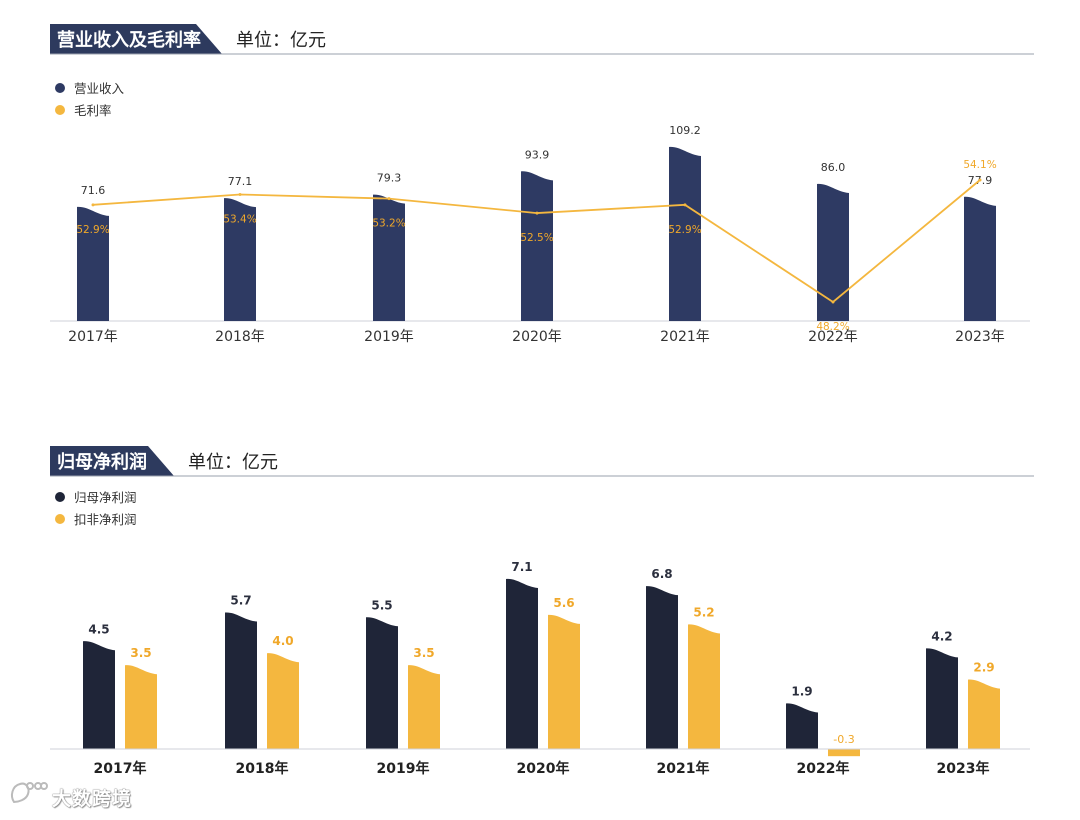 The height and width of the screenshot is (820, 1080). Describe the element at coordinates (389, 178) in the screenshot. I see `revenue-value-label: 79.3` at that location.